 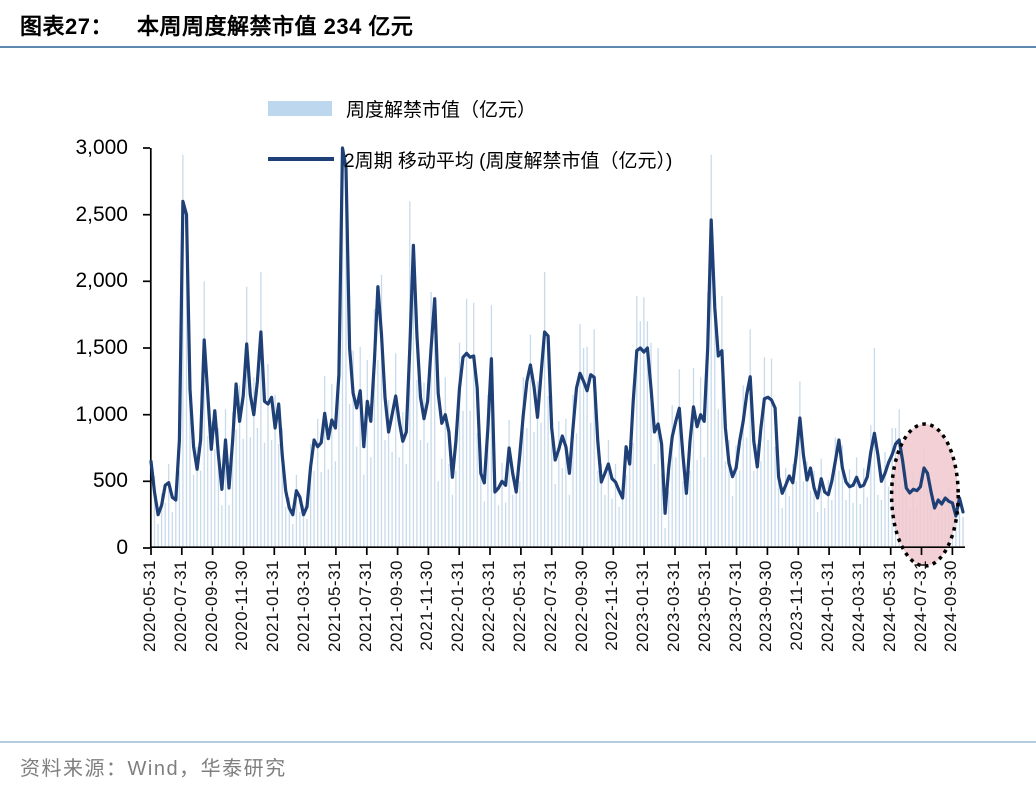 What do you see at coordinates (149, 606) in the screenshot?
I see `x-tick-label: 2020-05-31` at bounding box center [149, 606].